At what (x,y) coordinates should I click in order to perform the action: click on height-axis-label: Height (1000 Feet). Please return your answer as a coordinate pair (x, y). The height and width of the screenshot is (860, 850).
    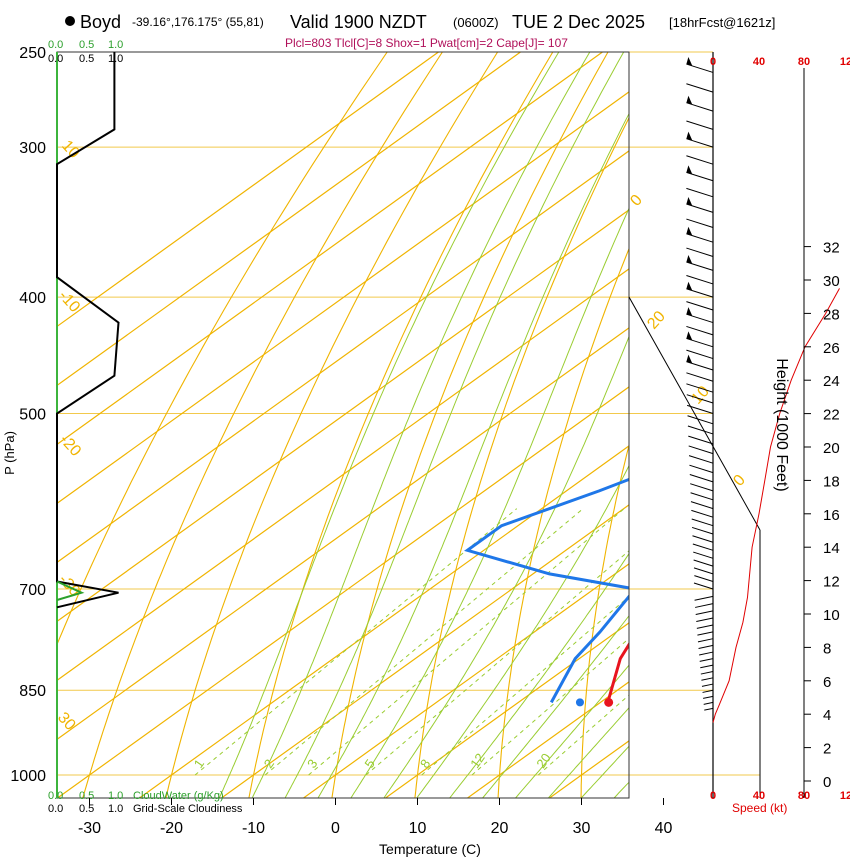
    Looking at the image, I should click on (781, 424).